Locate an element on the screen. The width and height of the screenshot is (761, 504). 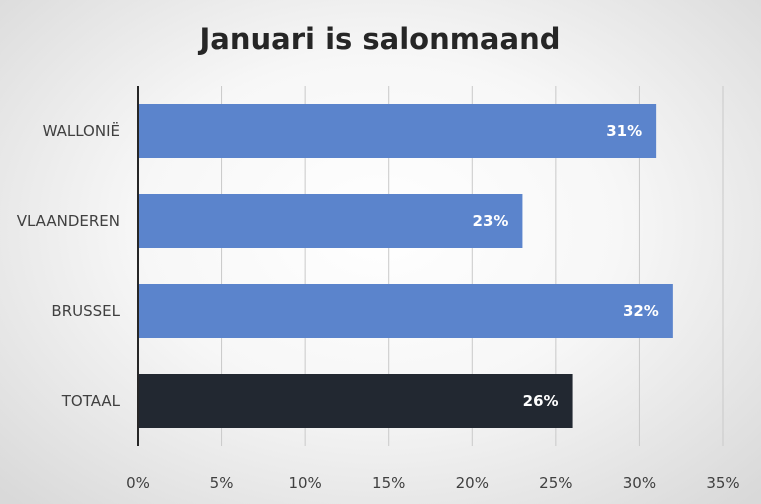
bar-vlaanderen is located at coordinates (330, 221).